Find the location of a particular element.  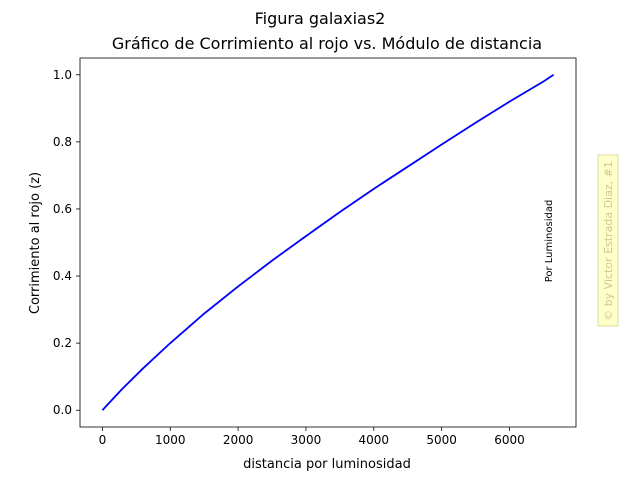

annotation-label: Por Luminosidad is located at coordinates (549, 241).